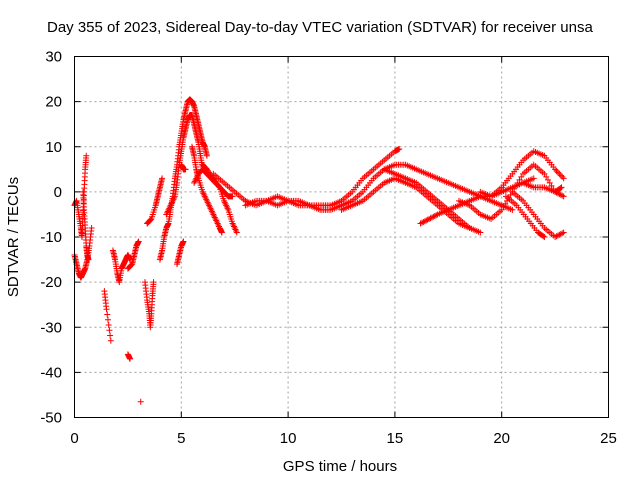  What do you see at coordinates (51, 418) in the screenshot?
I see `y-tick-label: -50` at bounding box center [51, 418].